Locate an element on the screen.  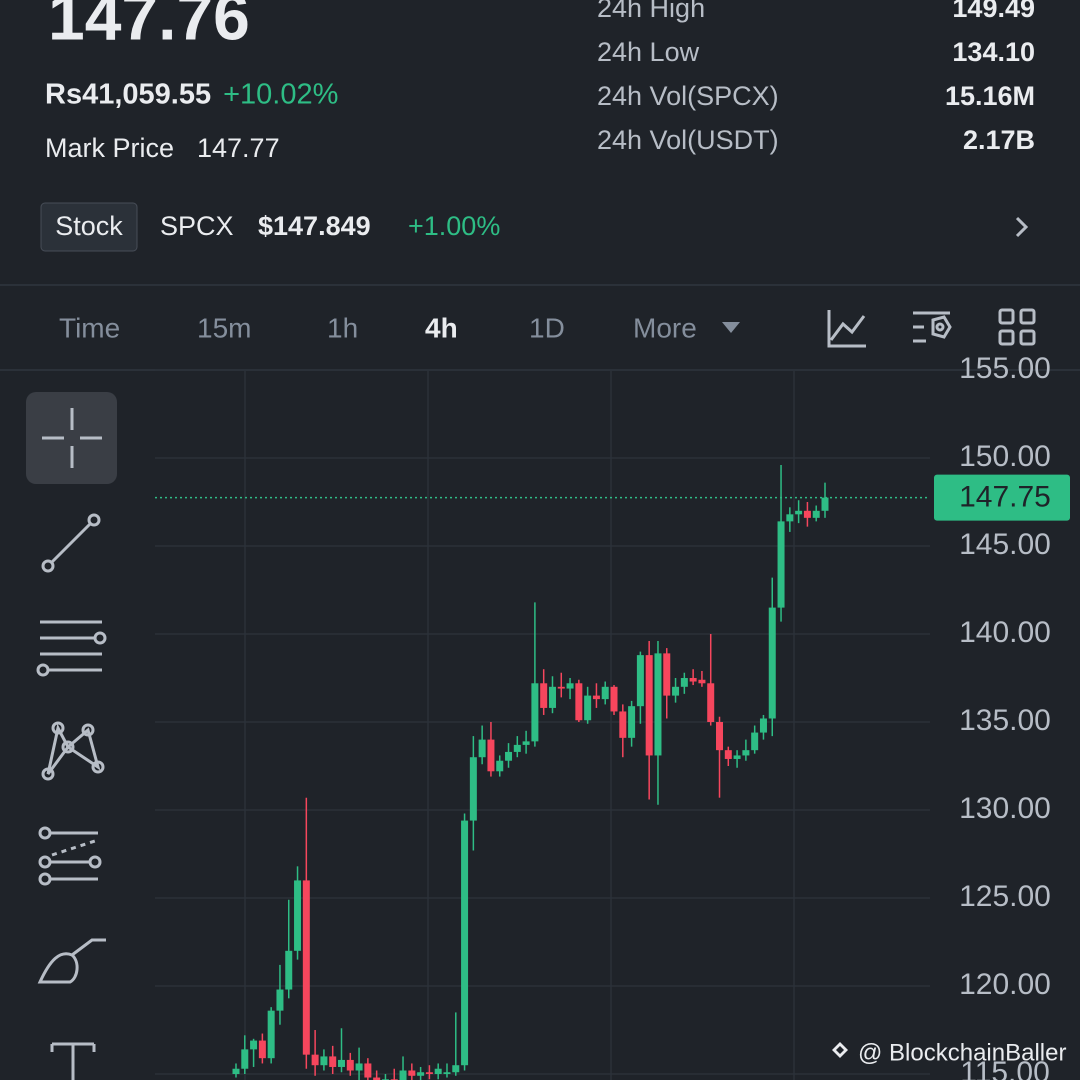
watermark: @ BlockchainBaller is located at coordinates (949, 1052).